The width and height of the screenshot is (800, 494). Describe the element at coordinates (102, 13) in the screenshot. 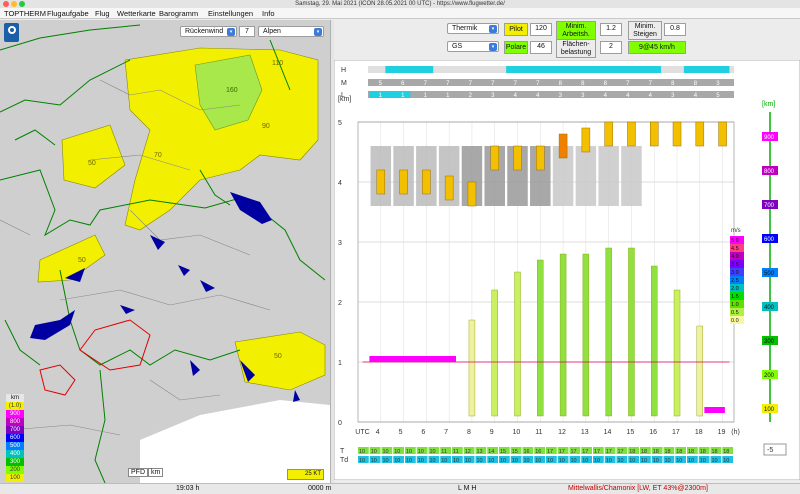

I see `menu-flug: Flug` at that location.